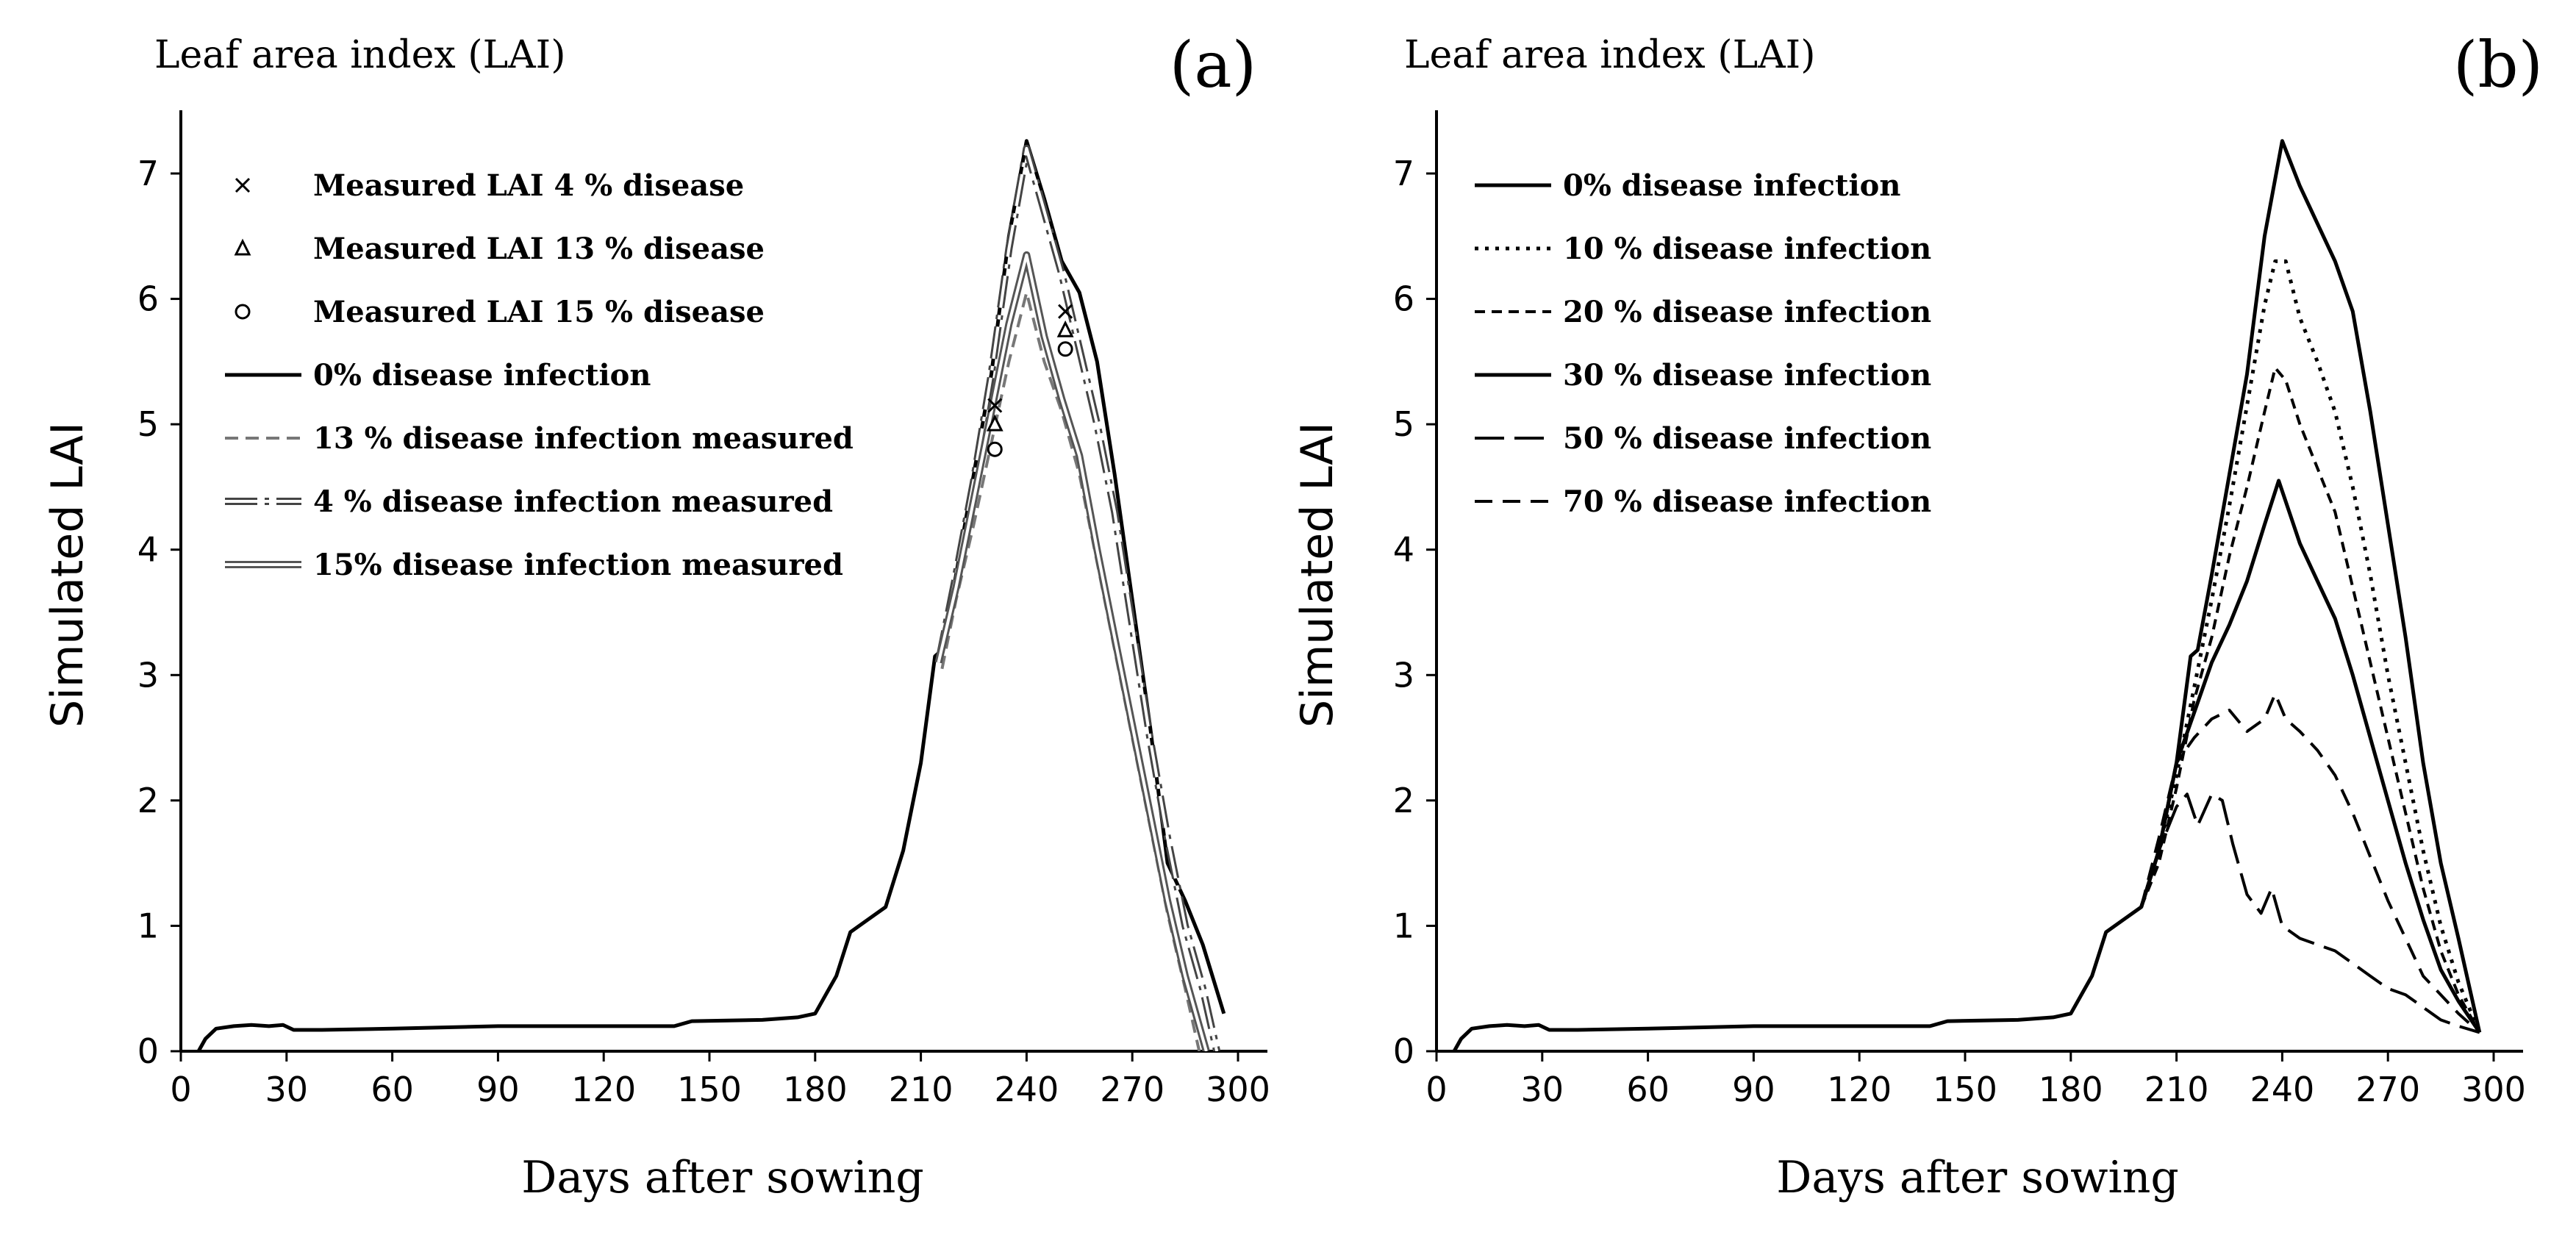 The height and width of the screenshot is (1235, 2576). What do you see at coordinates (1213, 65) in the screenshot?
I see `panel-a-label: (a)` at bounding box center [1213, 65].